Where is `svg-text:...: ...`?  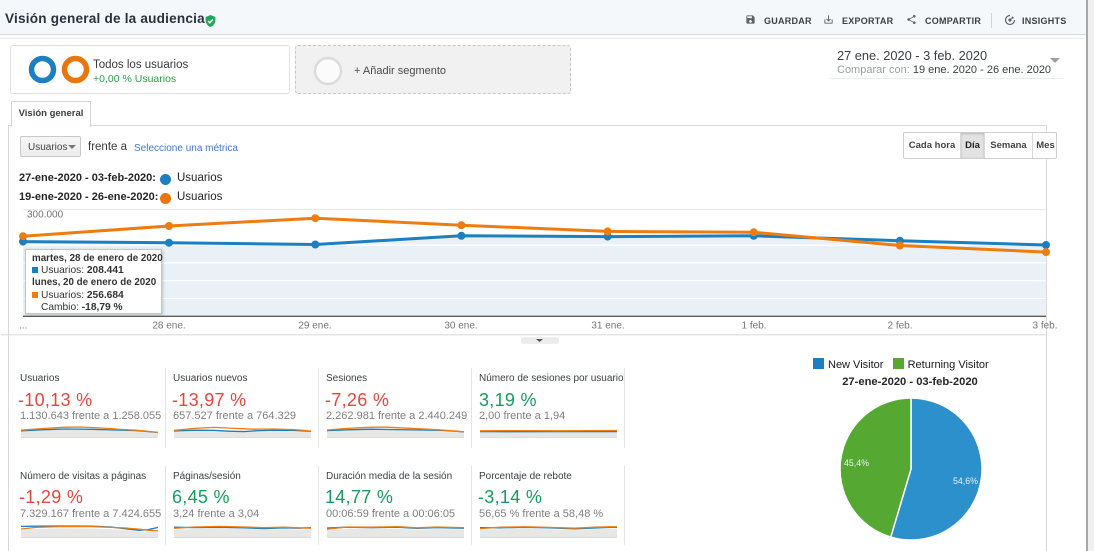
svg-text:...: ... is located at coordinates (23, 326).